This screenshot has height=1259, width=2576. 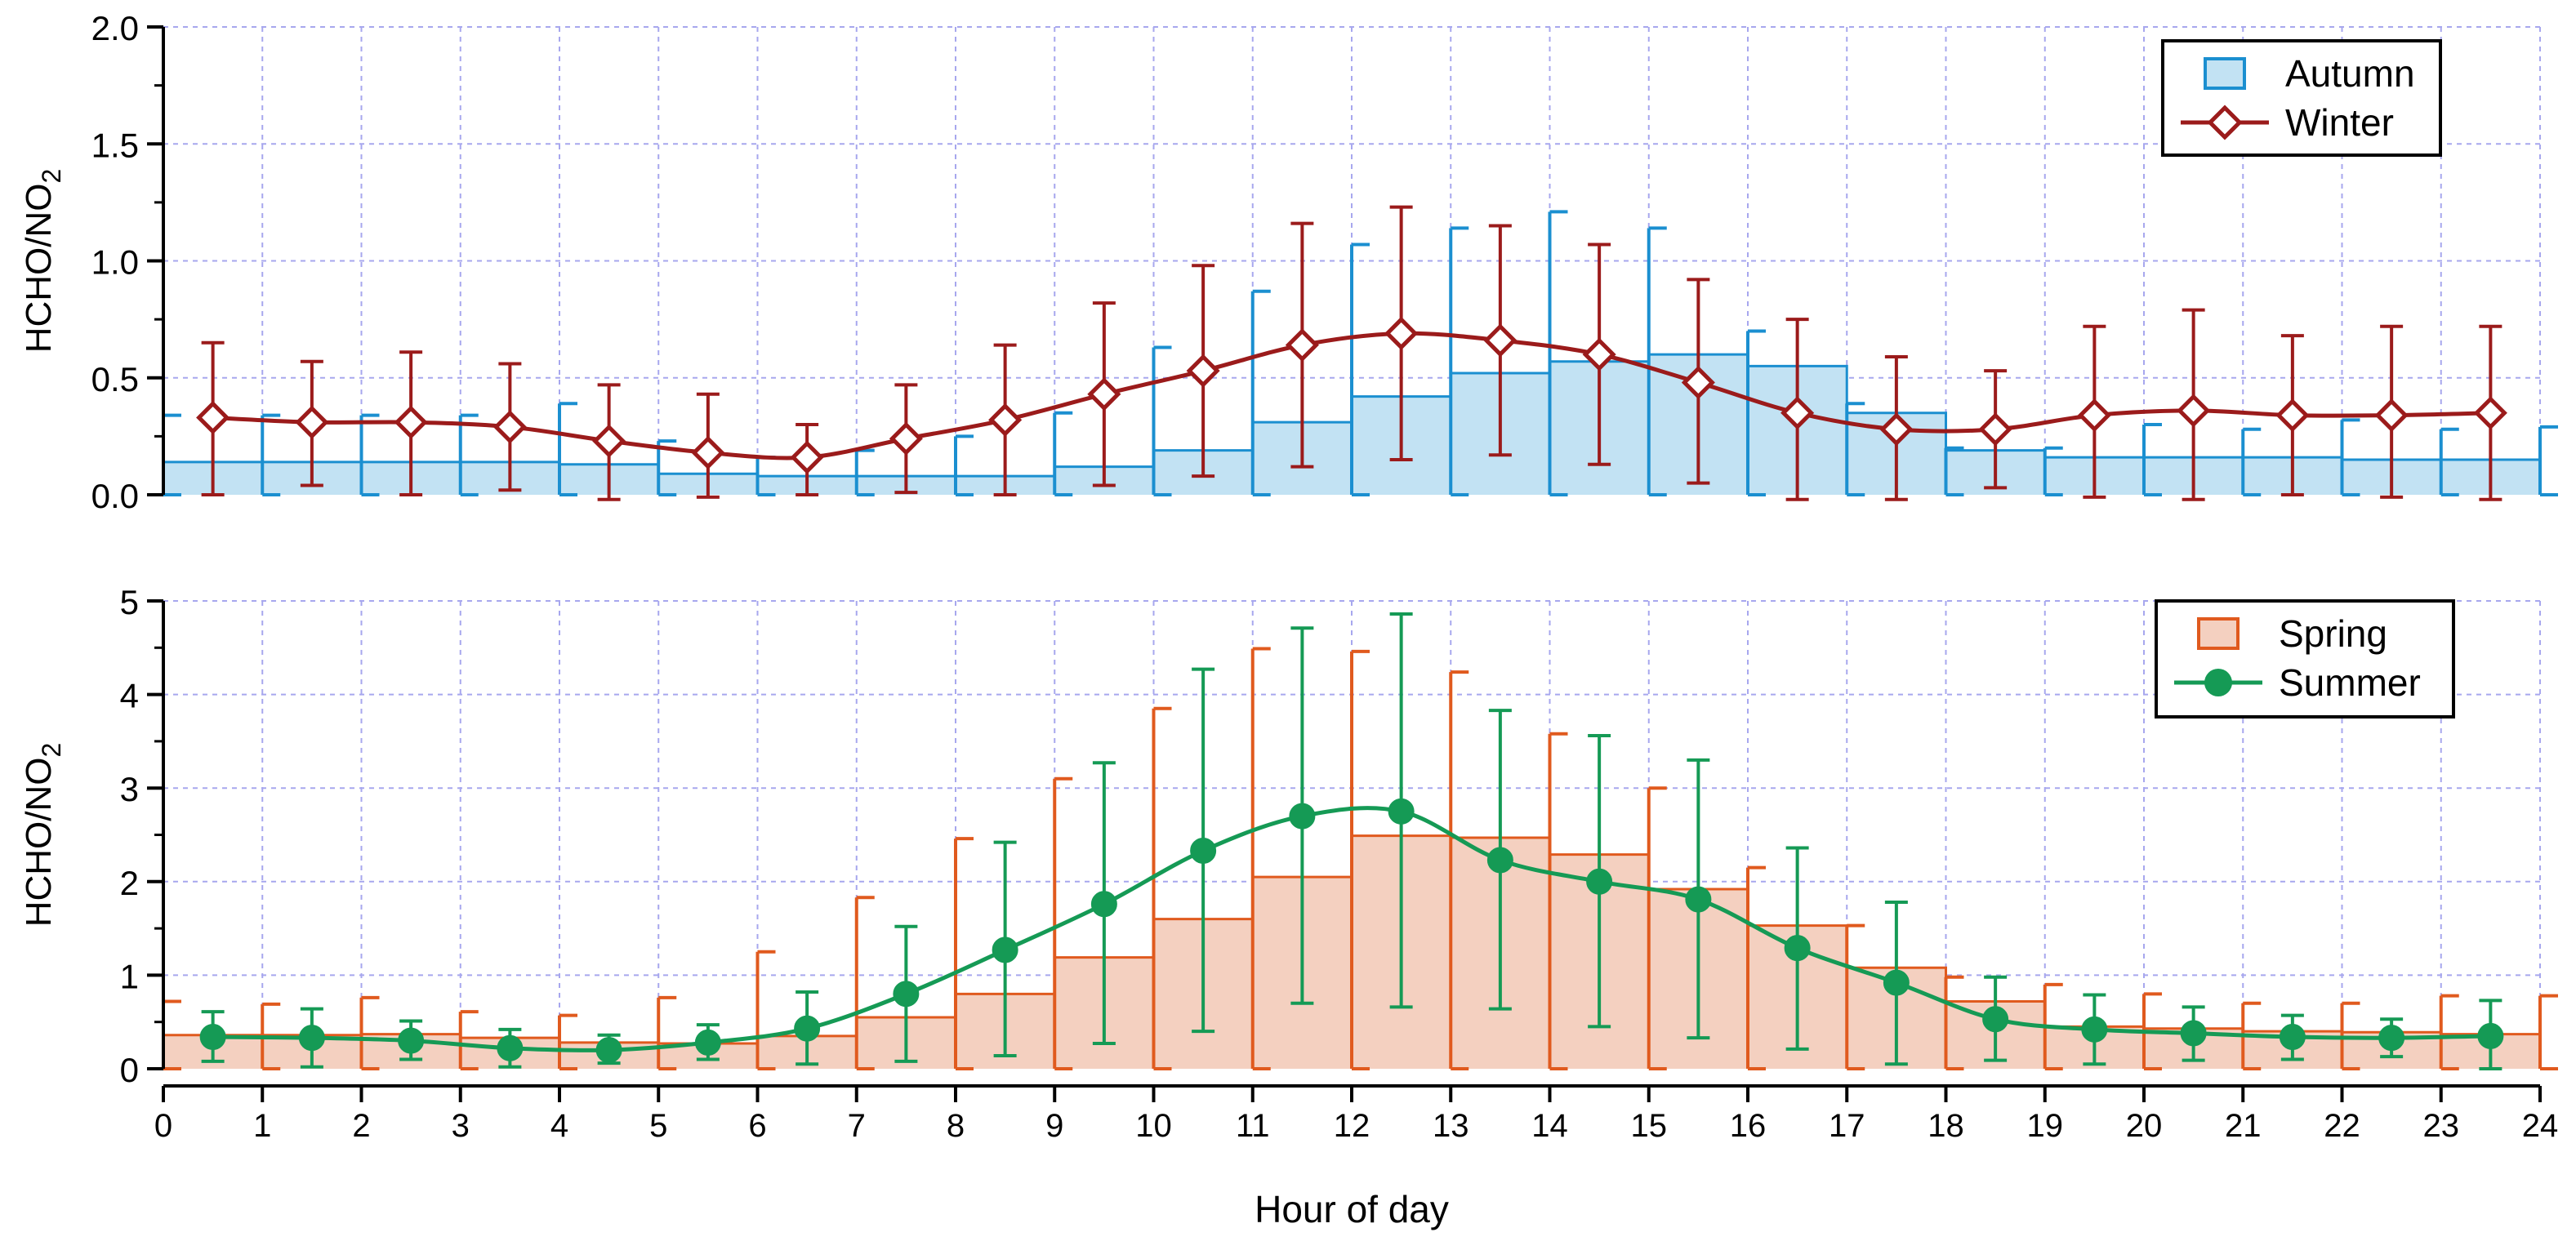 What do you see at coordinates (262, 1126) in the screenshot?
I see `x-tick-label: 1` at bounding box center [262, 1126].